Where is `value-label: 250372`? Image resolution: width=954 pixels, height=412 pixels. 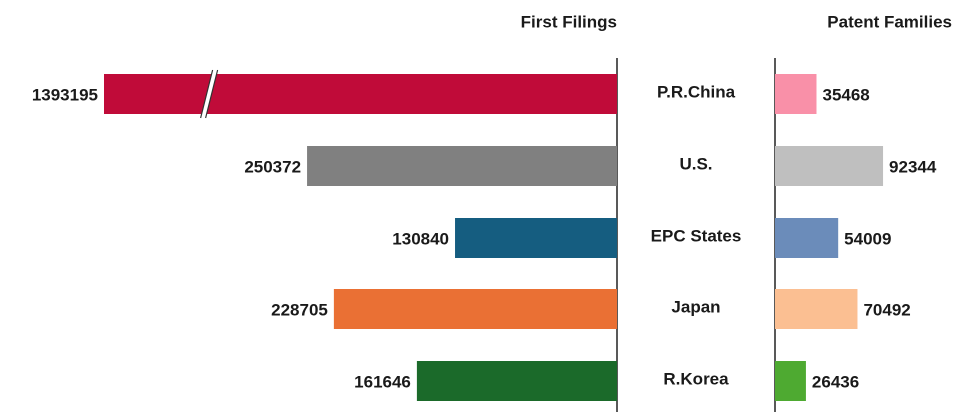
value-label: 250372 is located at coordinates (272, 166).